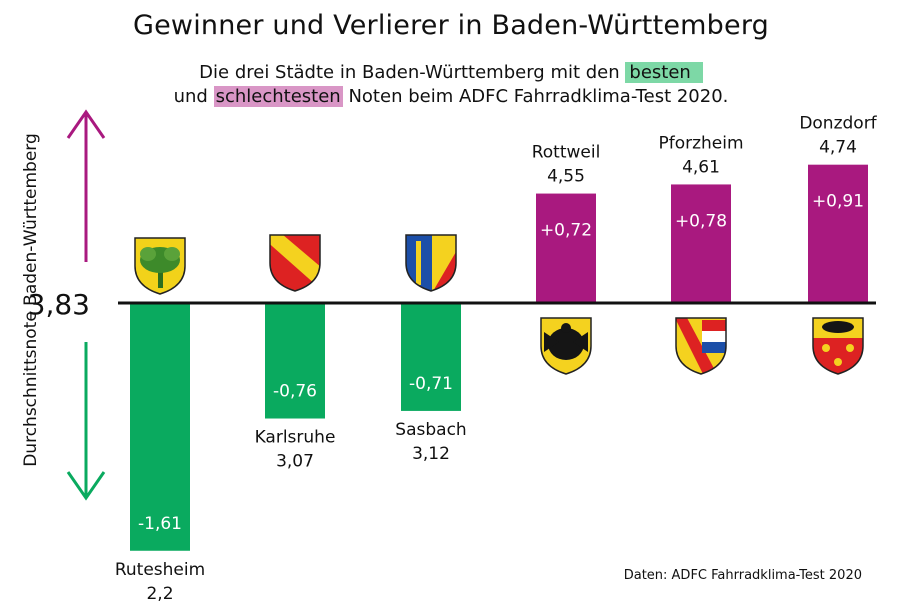  Describe the element at coordinates (566, 153) in the screenshot. I see `category-label: Rottweil` at that location.